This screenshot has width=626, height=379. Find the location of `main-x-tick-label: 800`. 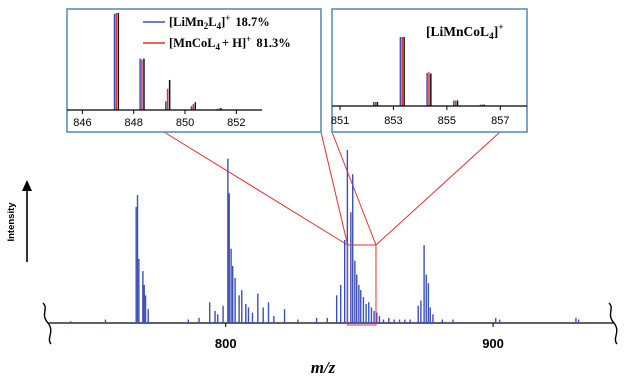

main-x-tick-label: 800 is located at coordinates (226, 343).